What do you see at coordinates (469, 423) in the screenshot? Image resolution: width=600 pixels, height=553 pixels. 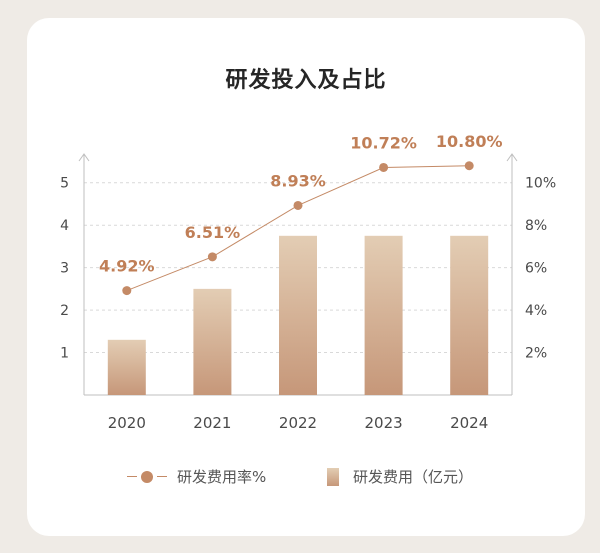 I see `x-tick-label: 2024` at bounding box center [469, 423].